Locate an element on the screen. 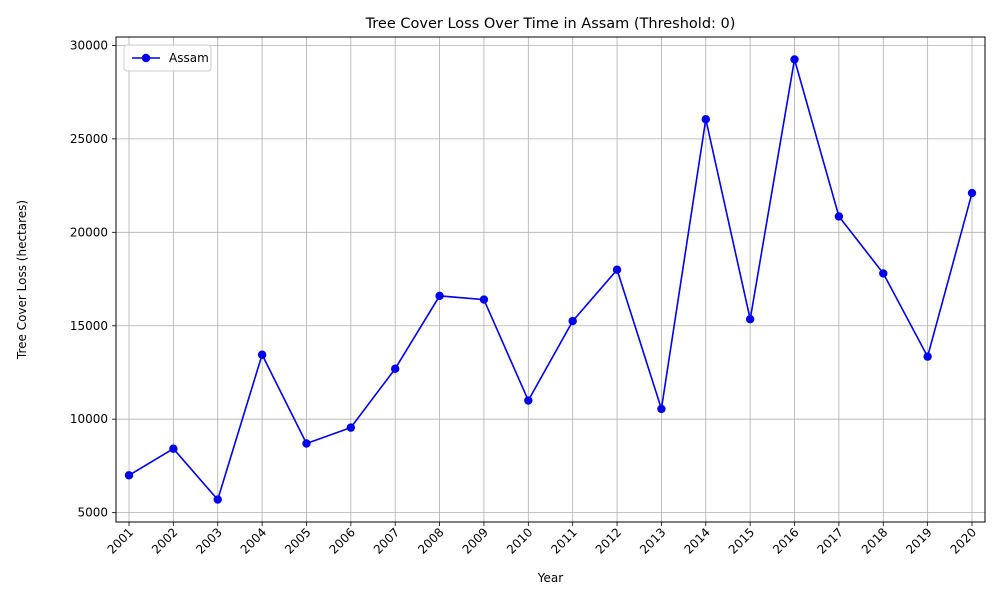 The height and width of the screenshot is (600, 1000). y-tick-label: 10000 is located at coordinates (89, 419).